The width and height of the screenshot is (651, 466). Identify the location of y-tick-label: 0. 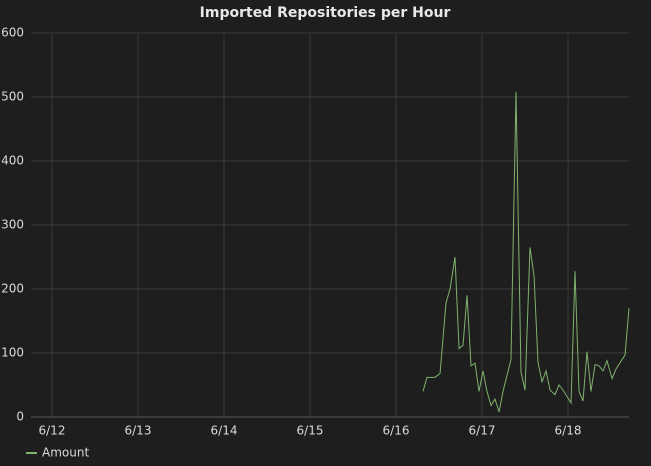
(20, 417).